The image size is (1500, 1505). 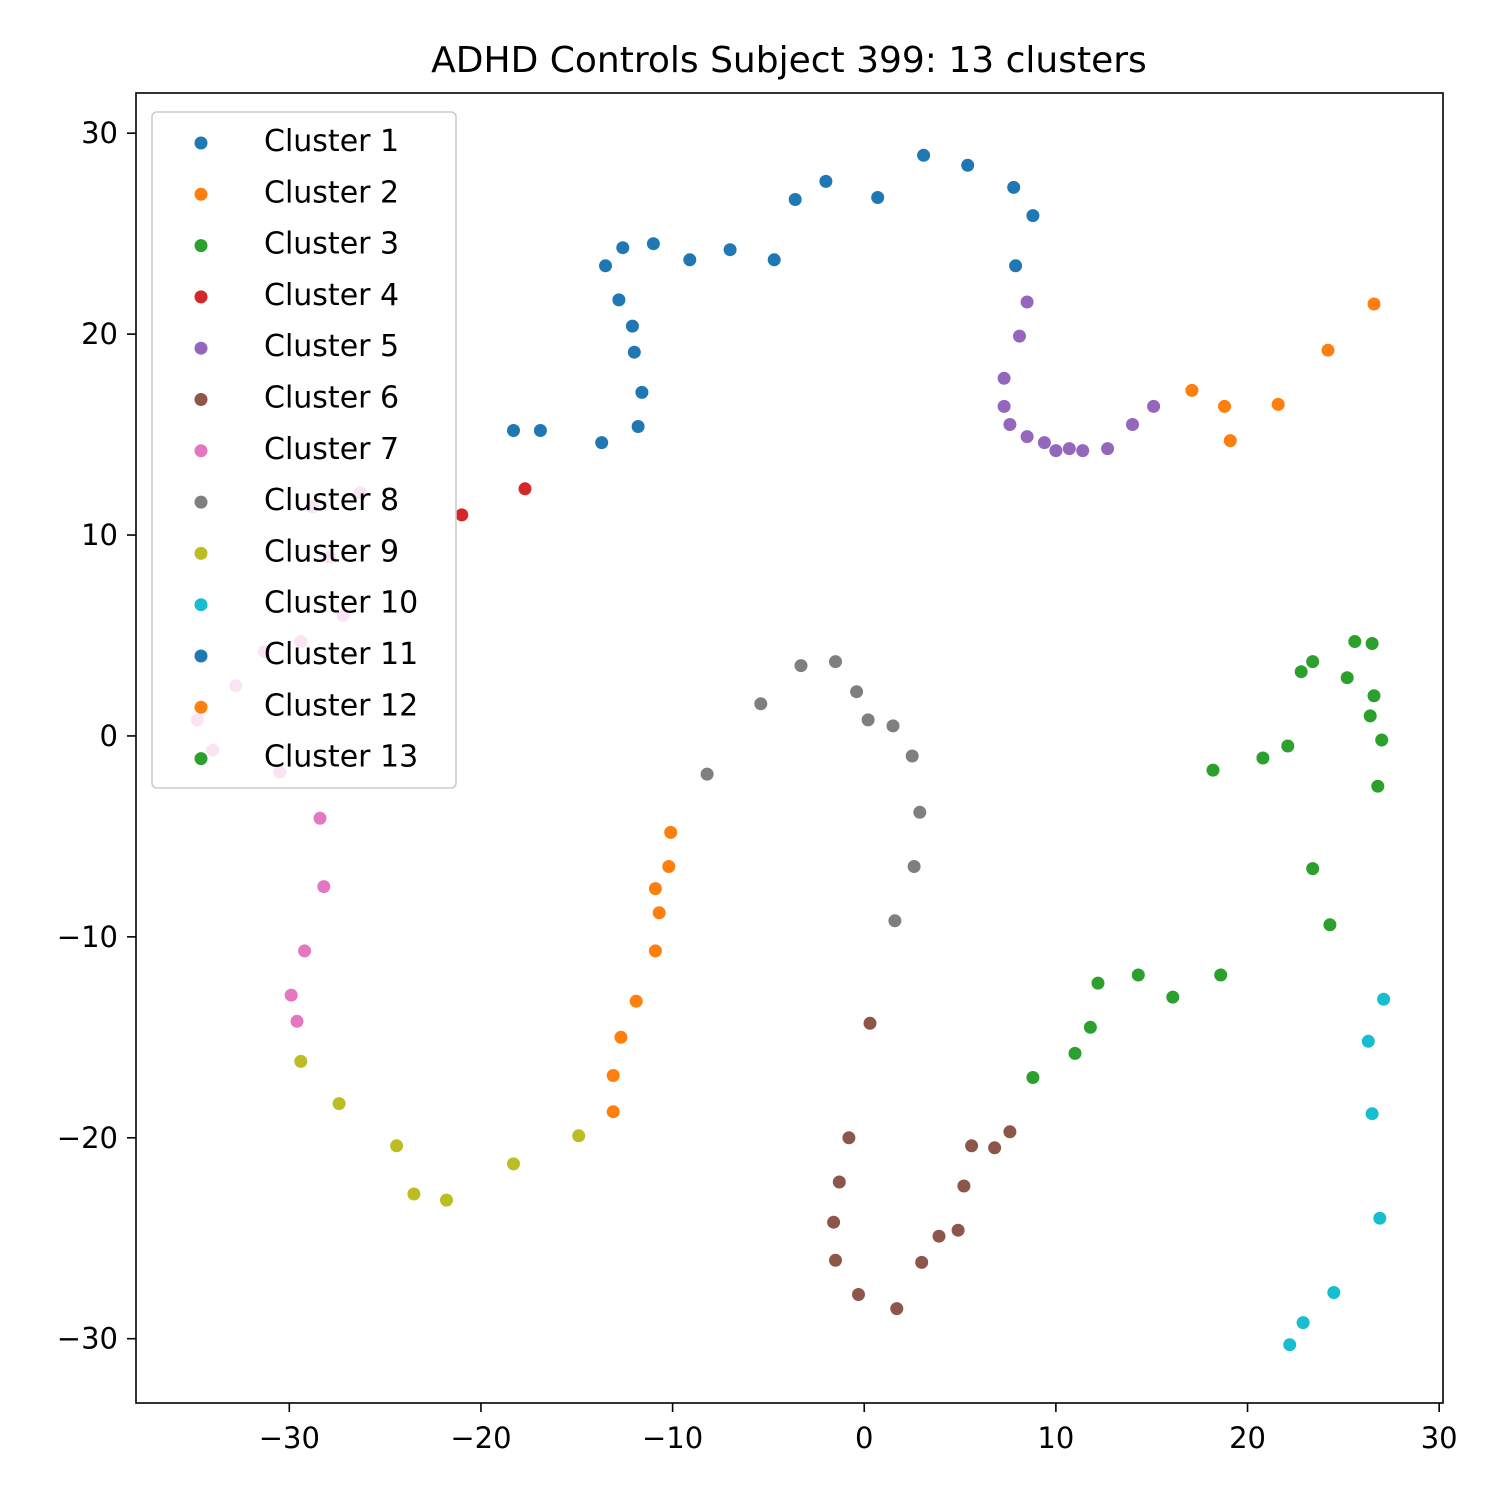 I want to click on x-tick-label: −20, so click(x=480, y=1438).